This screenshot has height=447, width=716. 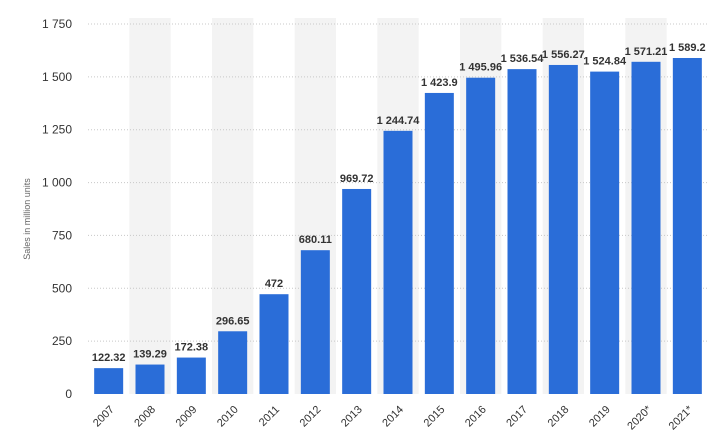 I want to click on data-label: 1 571.21, so click(x=646, y=52).